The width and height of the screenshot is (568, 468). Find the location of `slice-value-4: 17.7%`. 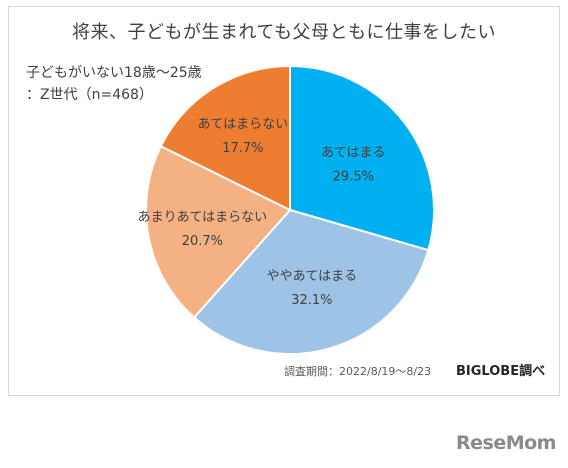

slice-value-4: 17.7% is located at coordinates (242, 148).